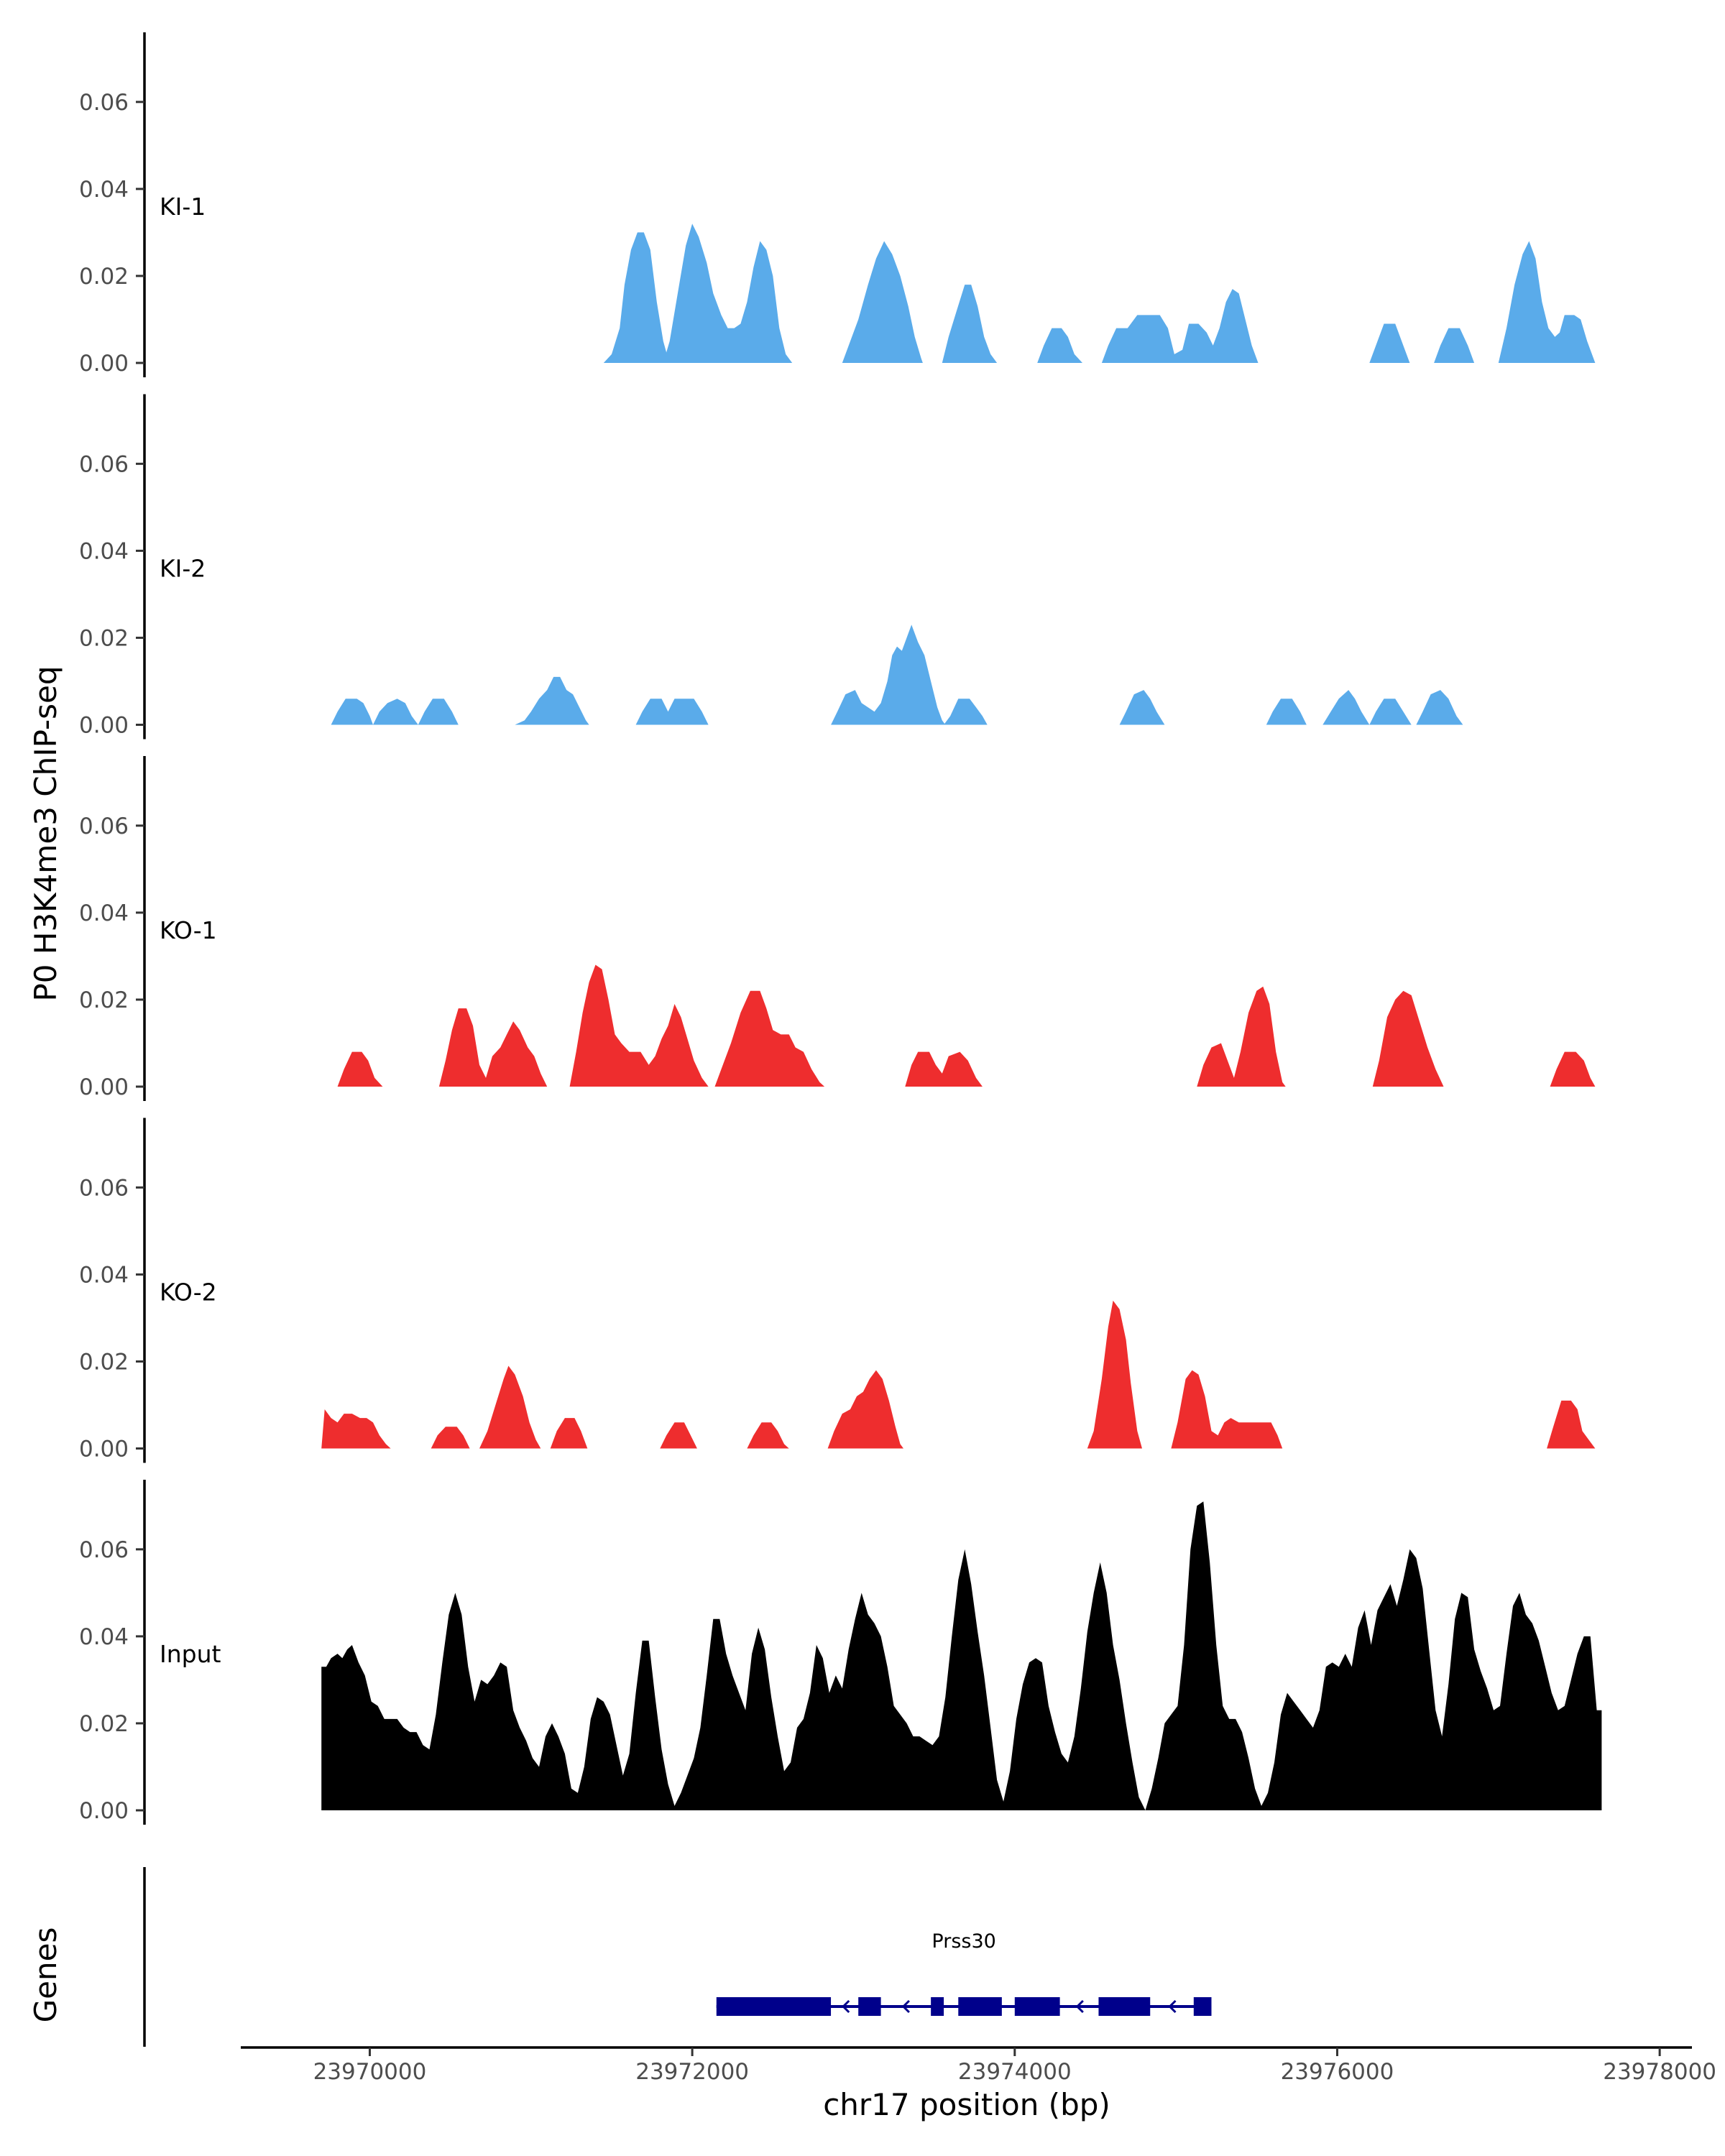 Image resolution: width=1725 pixels, height=2156 pixels. I want to click on x-tick-label: 23978000, so click(1659, 2072).